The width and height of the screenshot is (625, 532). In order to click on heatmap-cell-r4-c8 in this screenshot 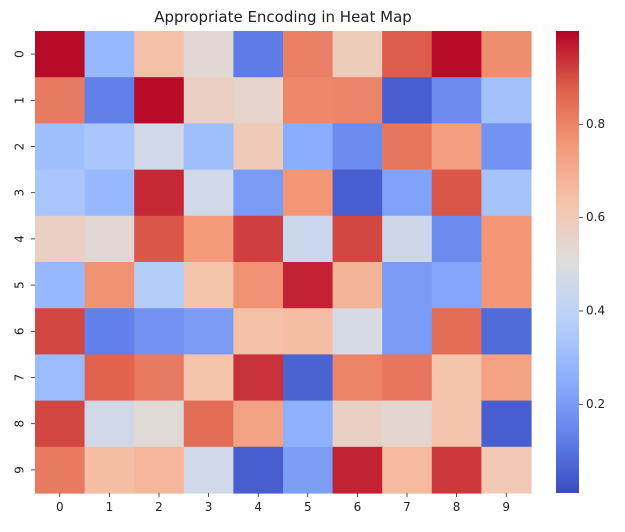, I will do `click(456, 239)`.